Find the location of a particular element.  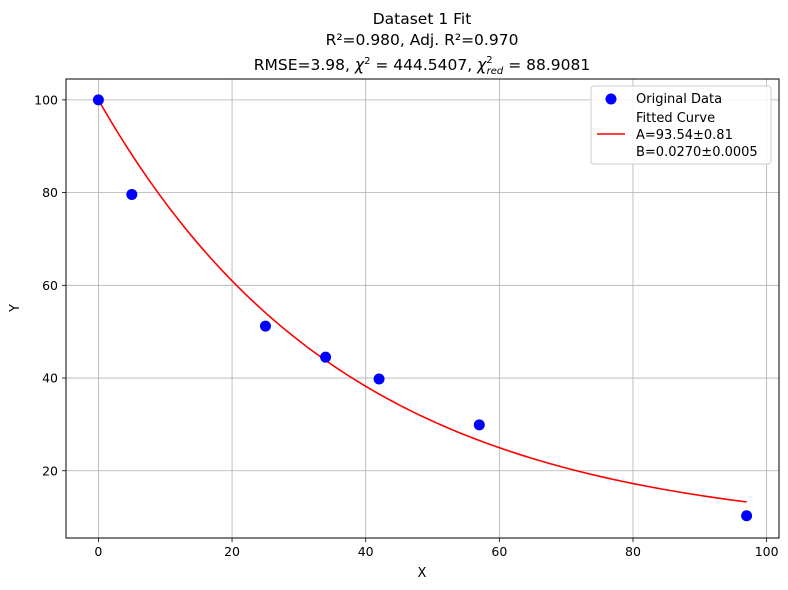

title-chired-sub: red is located at coordinates (495, 71).